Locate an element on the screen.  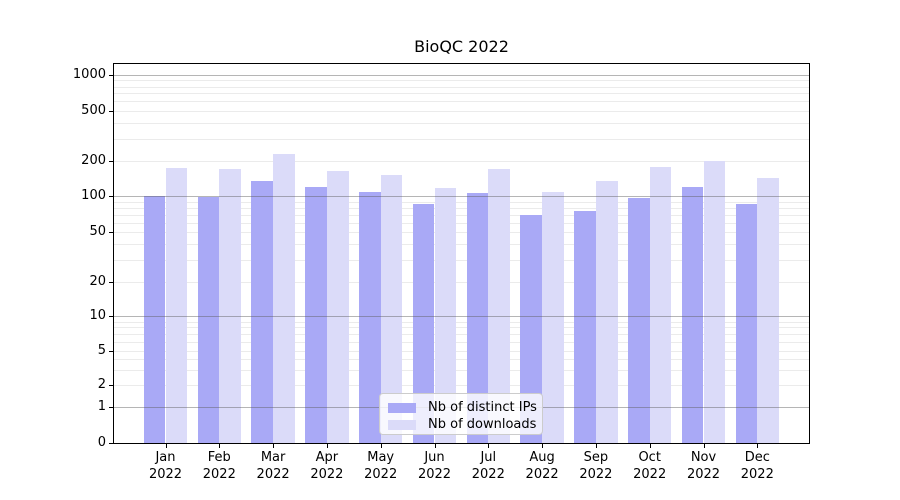
legend-swatch-downloads is located at coordinates (402, 424).